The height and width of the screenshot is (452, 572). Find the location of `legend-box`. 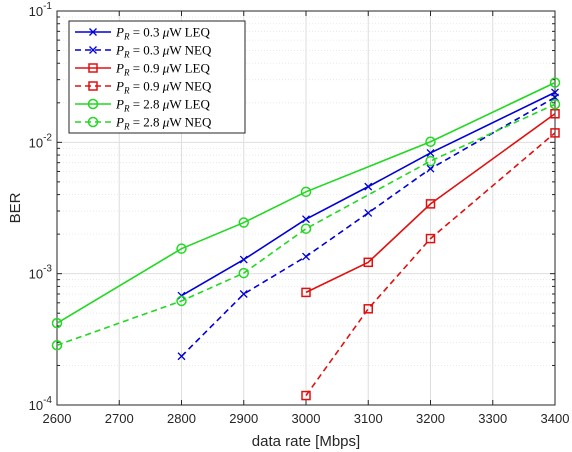

legend-box is located at coordinates (157, 77).